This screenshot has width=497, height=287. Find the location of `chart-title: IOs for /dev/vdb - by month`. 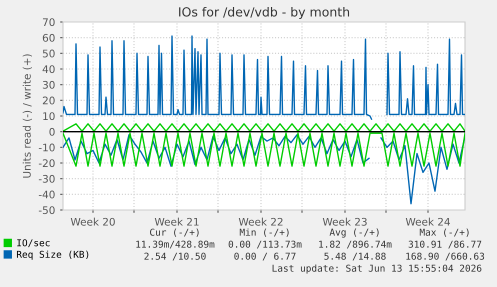

chart-title: IOs for /dev/vdb - by month is located at coordinates (264, 13).